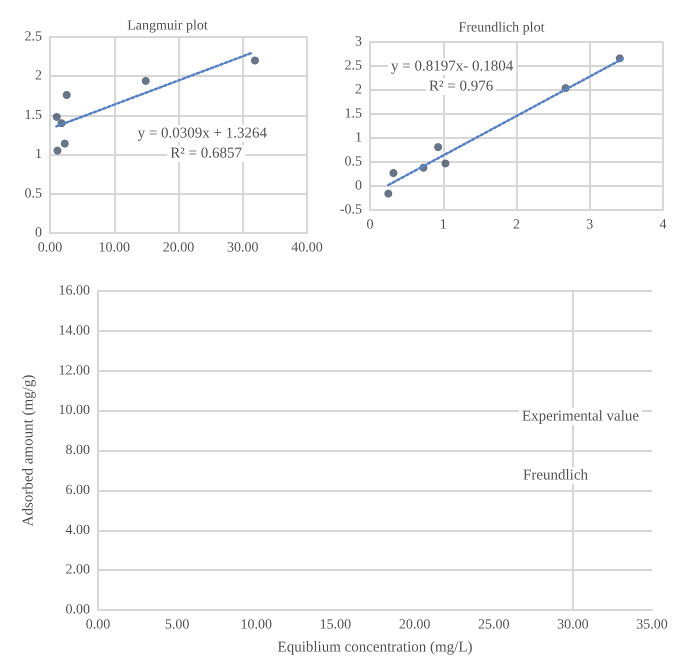 The height and width of the screenshot is (662, 673). Describe the element at coordinates (78, 450) in the screenshot. I see `y-tick-label: 8.00` at that location.